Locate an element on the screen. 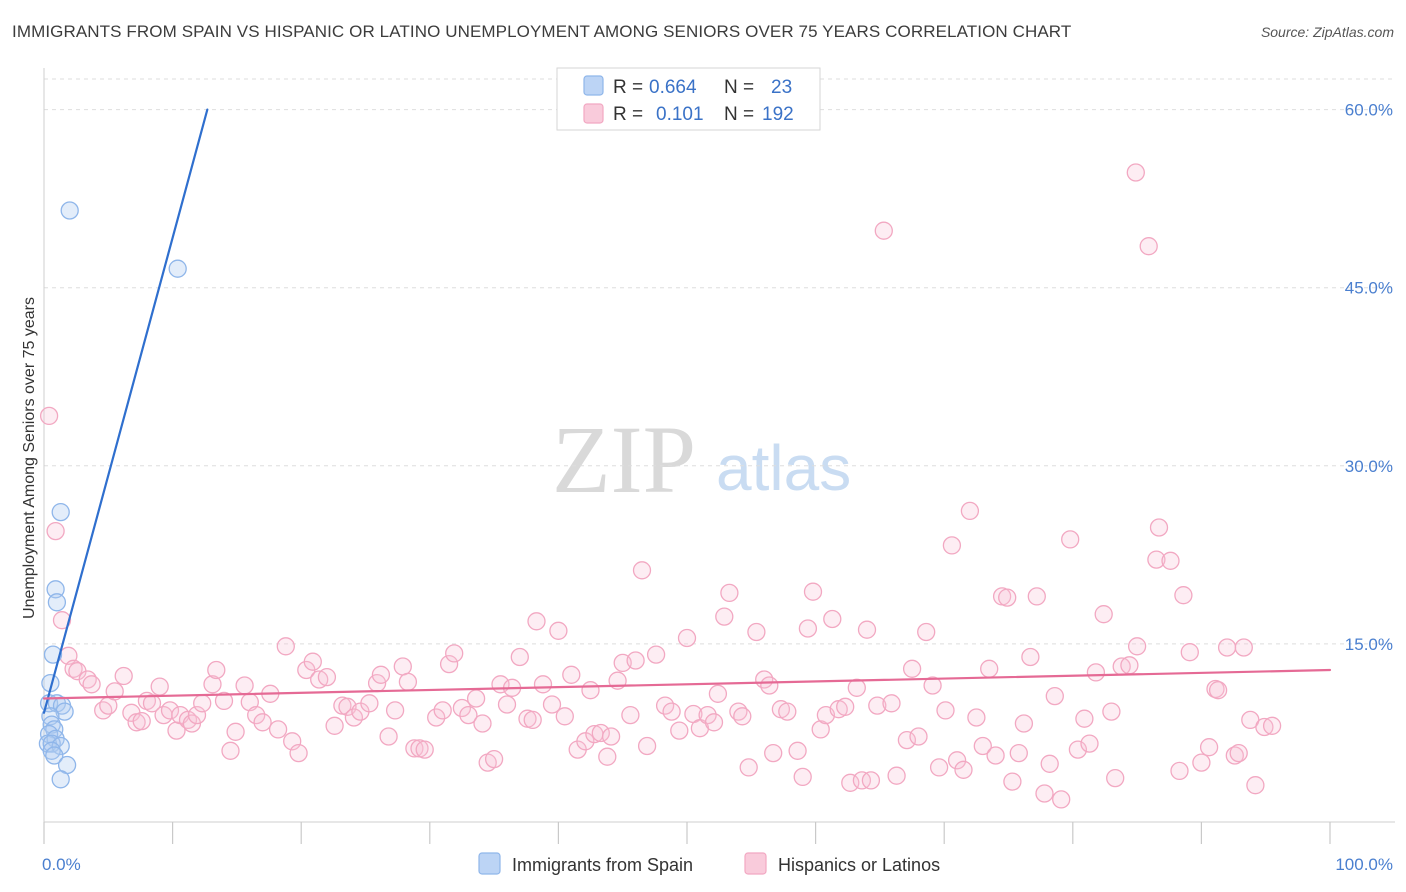 The height and width of the screenshot is (892, 1406). y-tick-label: 60.0% is located at coordinates (1369, 110).